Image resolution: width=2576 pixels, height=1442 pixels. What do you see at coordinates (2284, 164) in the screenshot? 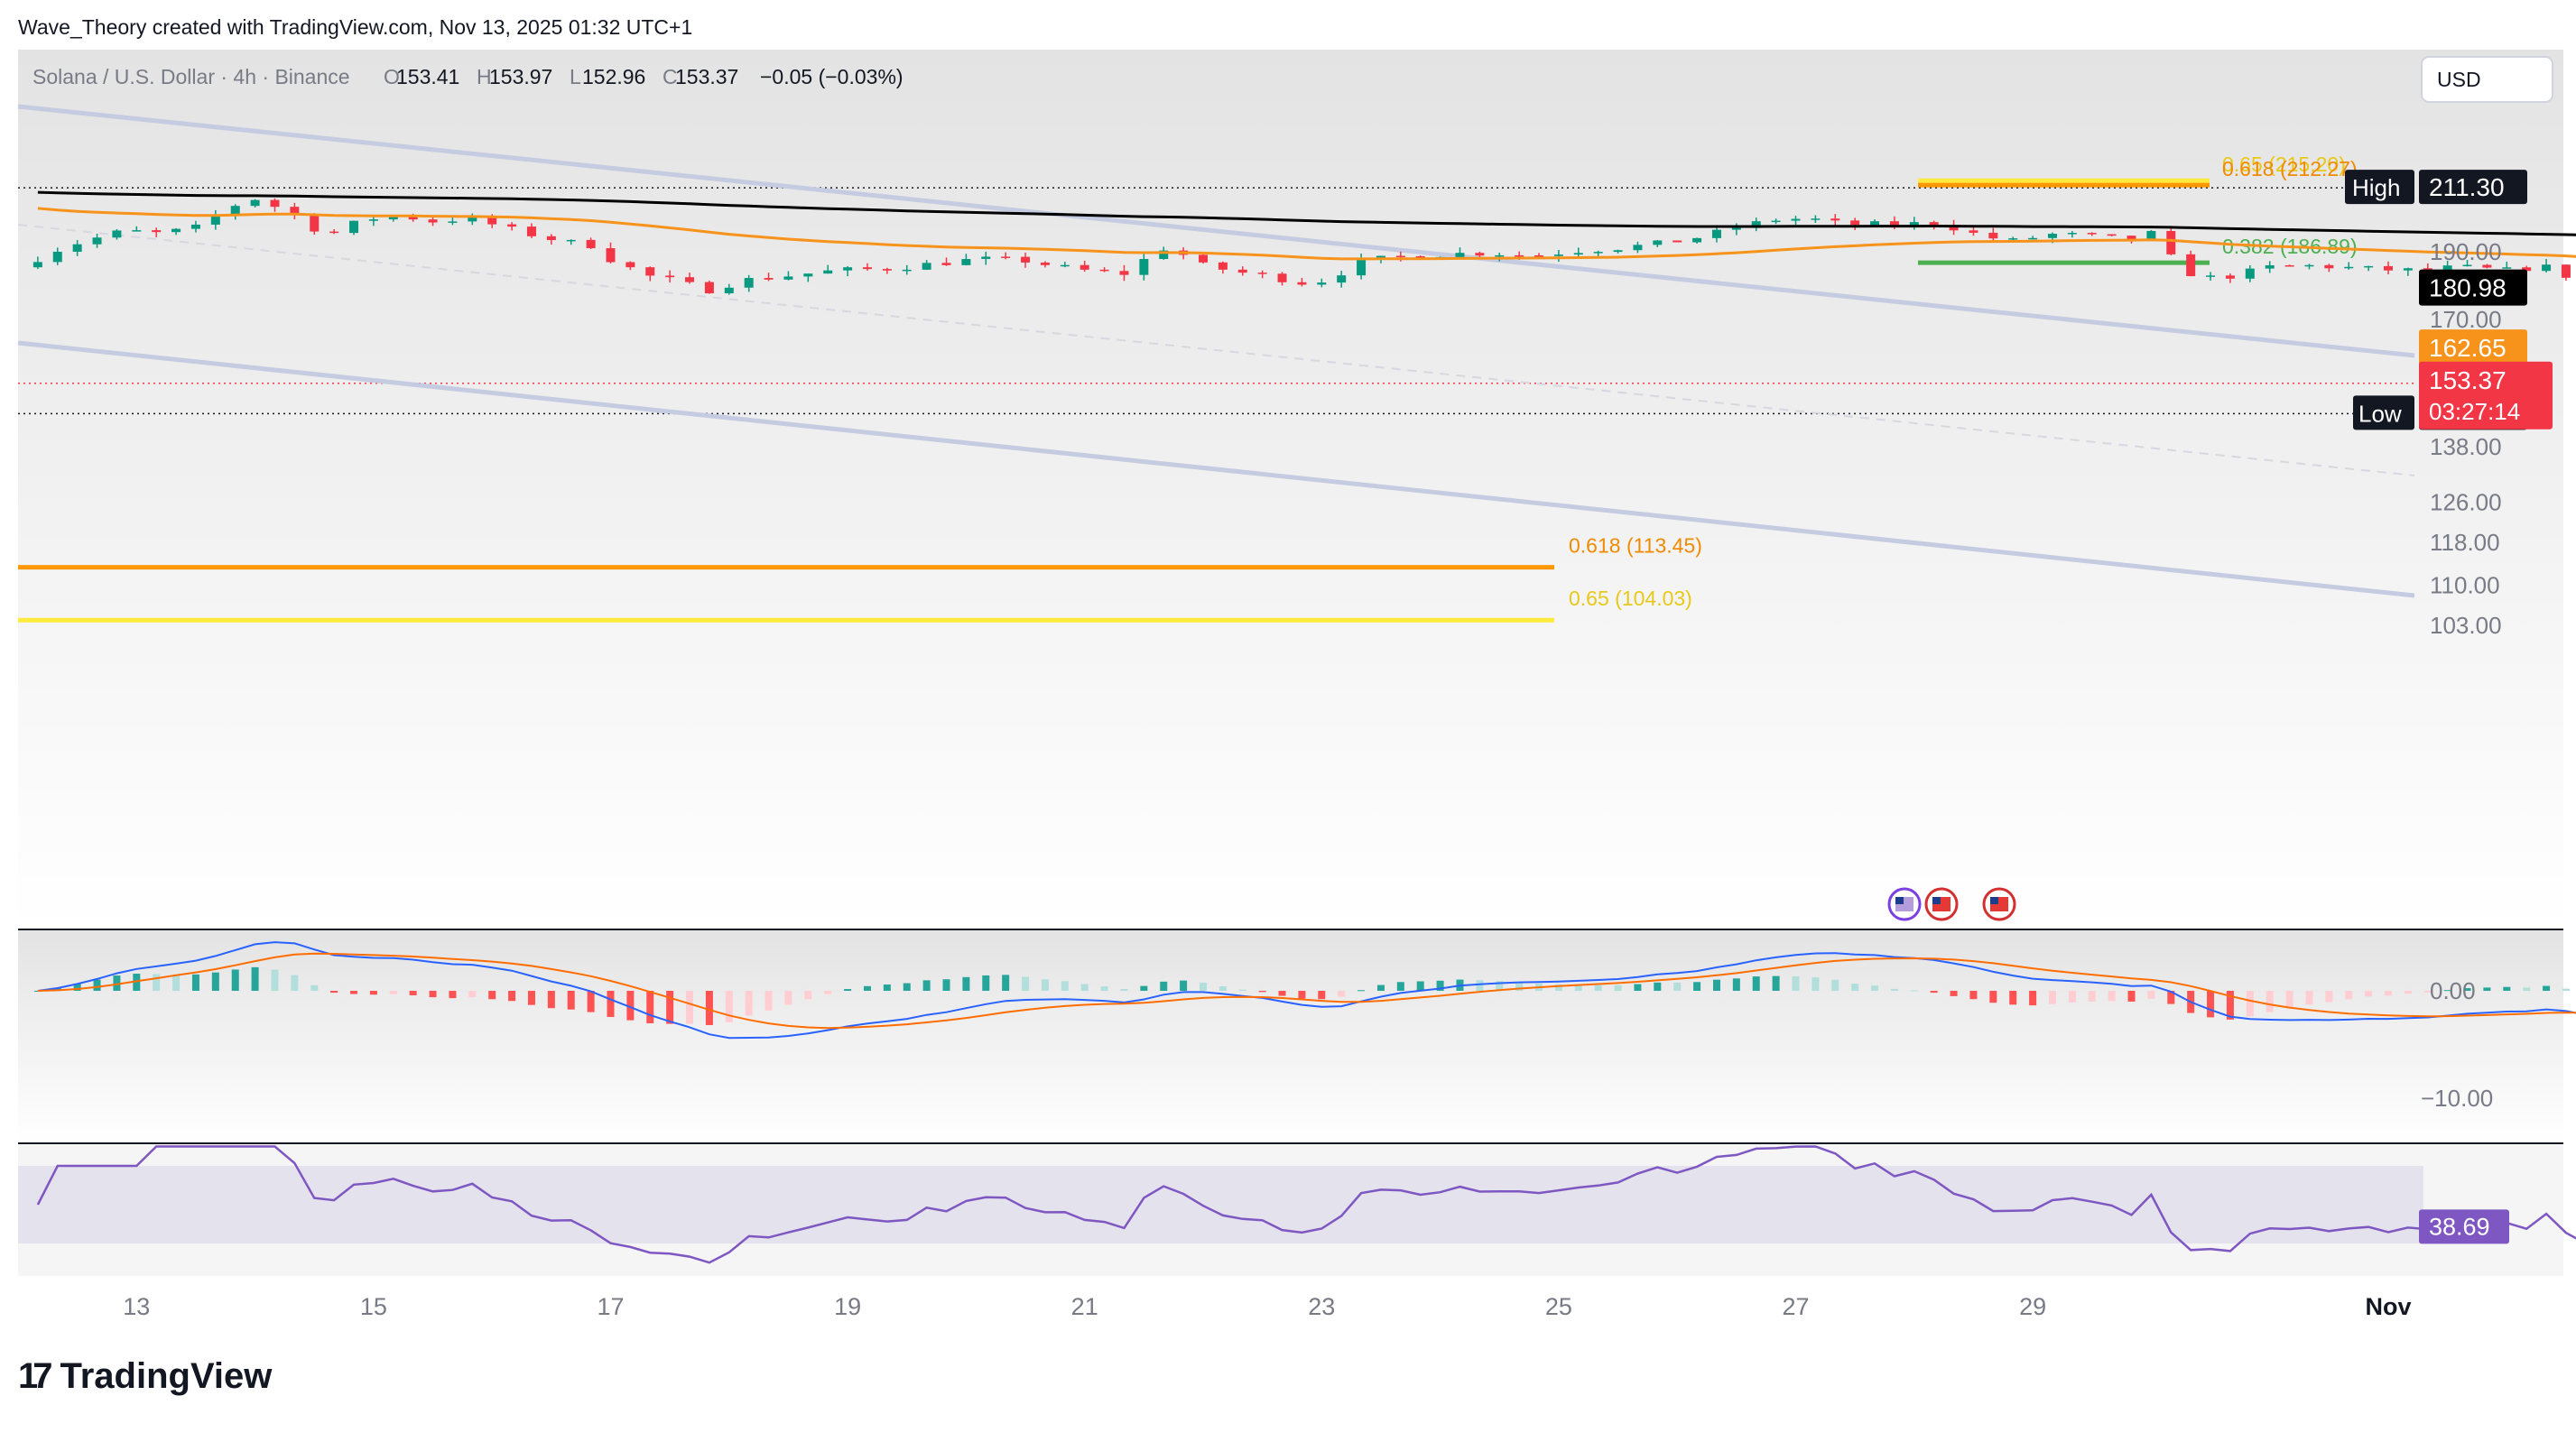
I see `fib-level-label: 0.65 (215.20)` at bounding box center [2284, 164].